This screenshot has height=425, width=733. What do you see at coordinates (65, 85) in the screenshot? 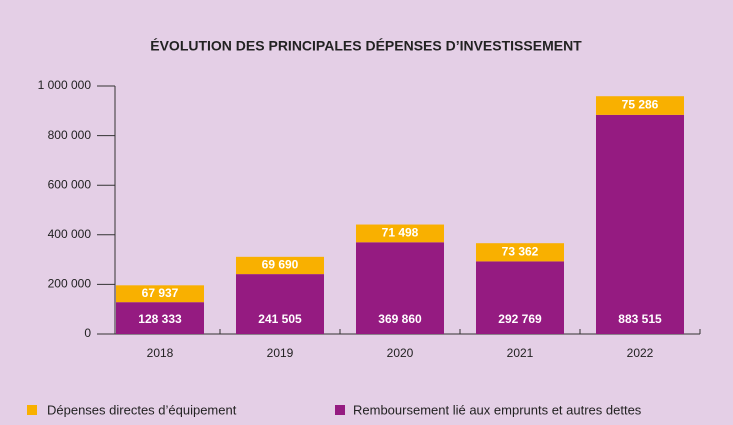
I see `y-tick-label: 1 000 000` at bounding box center [65, 85].